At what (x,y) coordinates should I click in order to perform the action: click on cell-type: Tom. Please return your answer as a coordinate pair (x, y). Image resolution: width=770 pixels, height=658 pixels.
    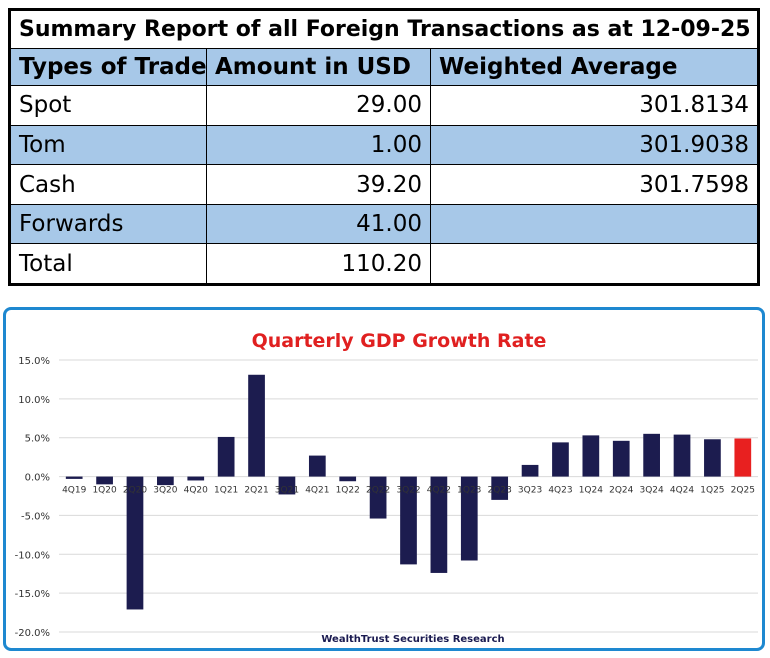
    Looking at the image, I should click on (108, 145).